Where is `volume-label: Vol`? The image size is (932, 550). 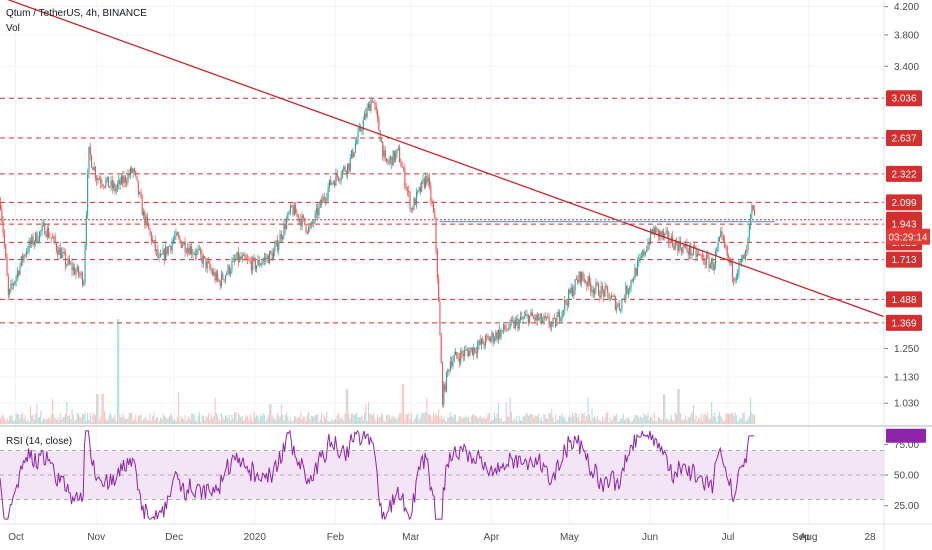 volume-label: Vol is located at coordinates (13, 28).